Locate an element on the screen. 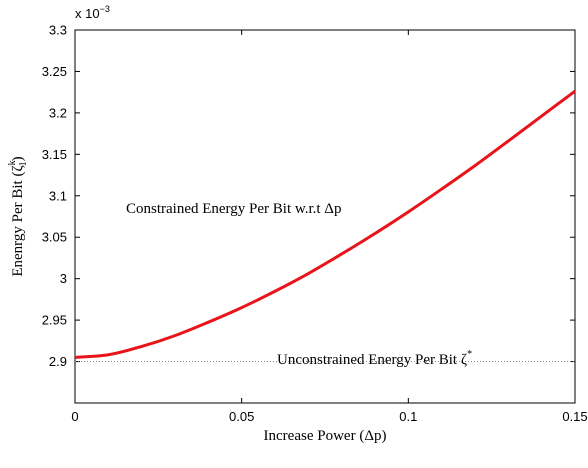 This screenshot has height=468, width=588. y-tick-label: 3.15 is located at coordinates (54, 154).